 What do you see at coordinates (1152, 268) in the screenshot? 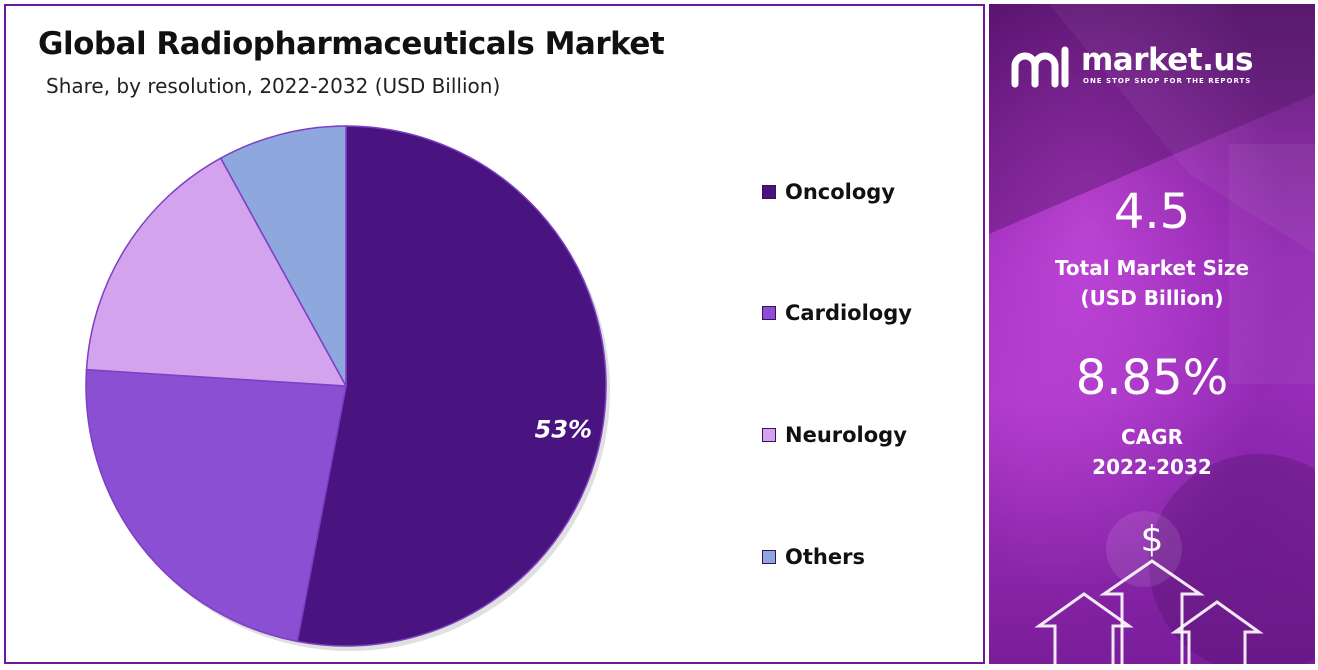
I see `market-size-label: Total Market Size` at bounding box center [1152, 268].